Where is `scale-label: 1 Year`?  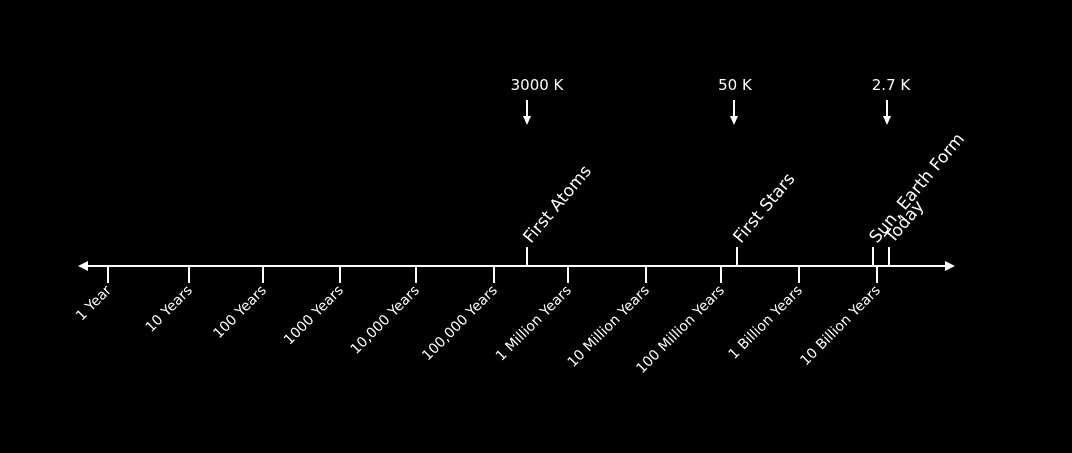 scale-label: 1 Year is located at coordinates (94, 303).